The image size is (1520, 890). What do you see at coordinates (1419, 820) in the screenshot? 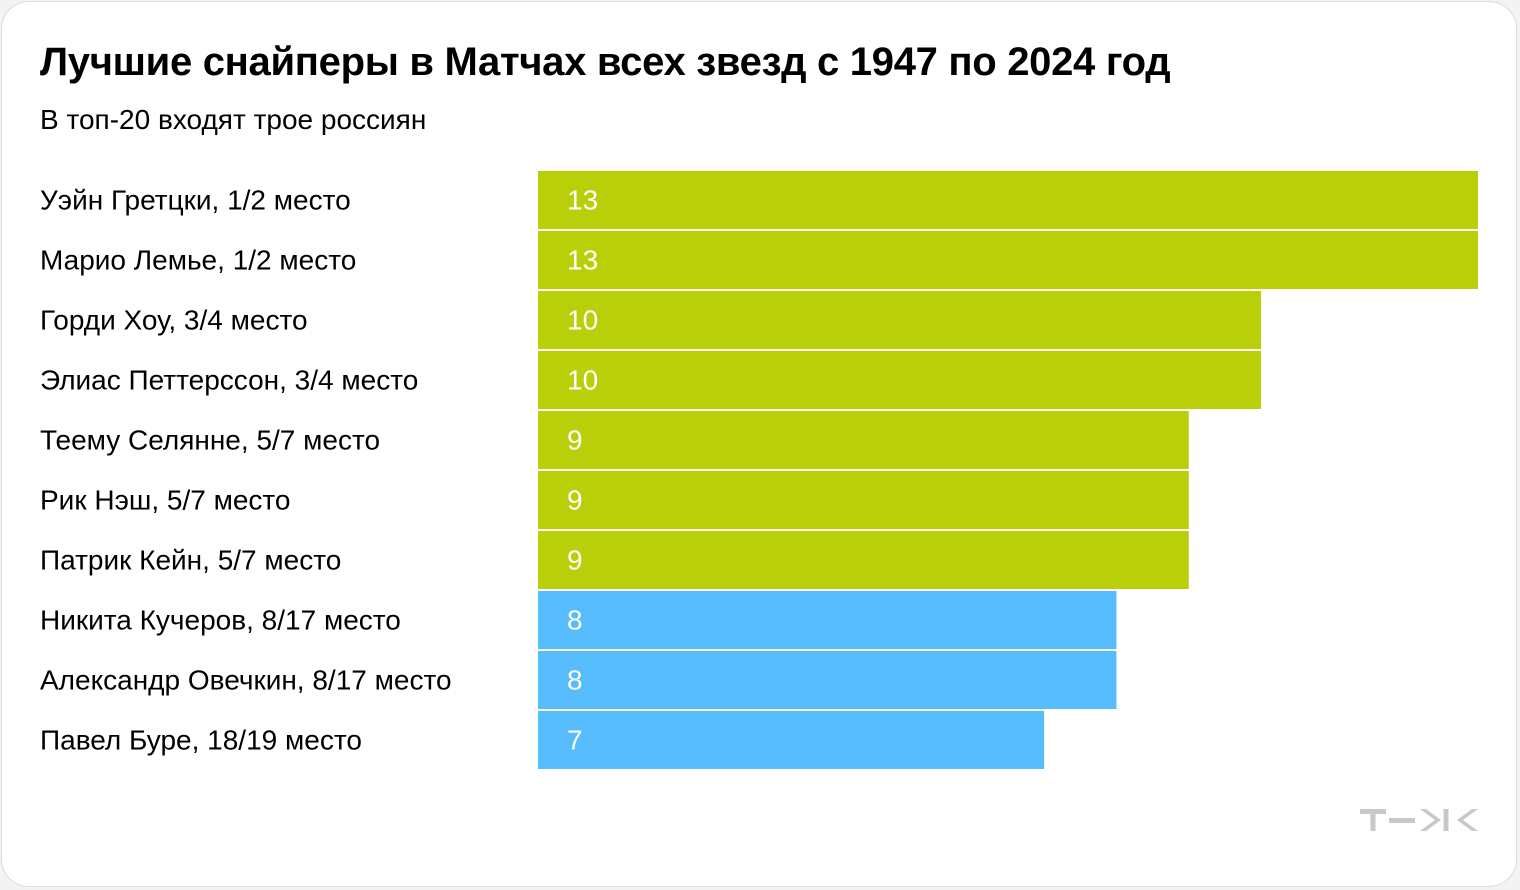
I see `tzh-logo-icon` at bounding box center [1419, 820].